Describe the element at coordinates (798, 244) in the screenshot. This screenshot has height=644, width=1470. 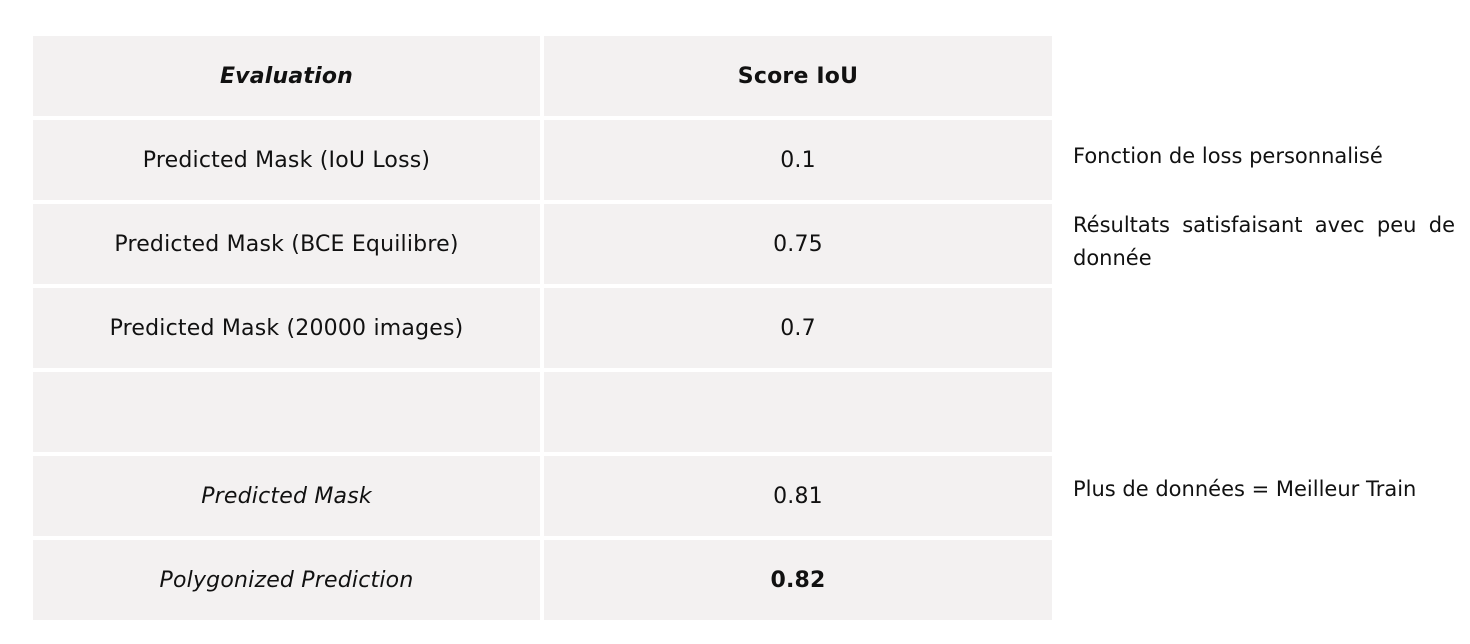
I see `score-cell: 0.75` at that location.